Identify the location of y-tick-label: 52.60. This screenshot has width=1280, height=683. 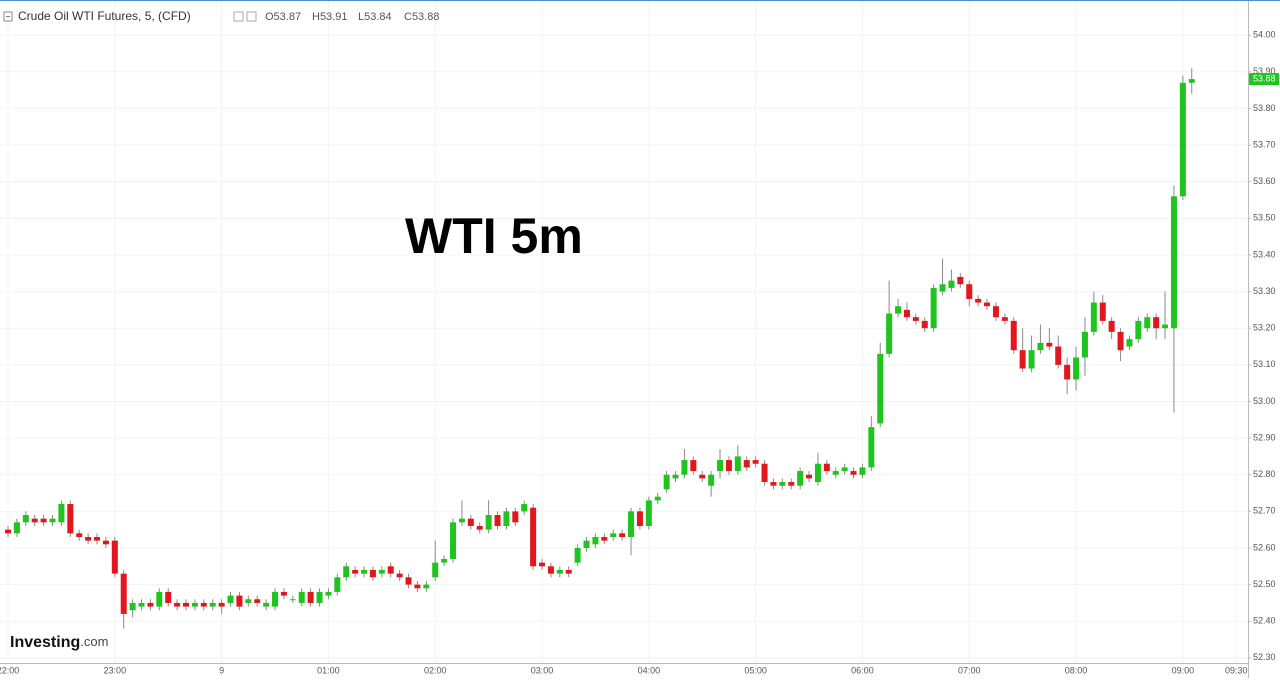
(1264, 547).